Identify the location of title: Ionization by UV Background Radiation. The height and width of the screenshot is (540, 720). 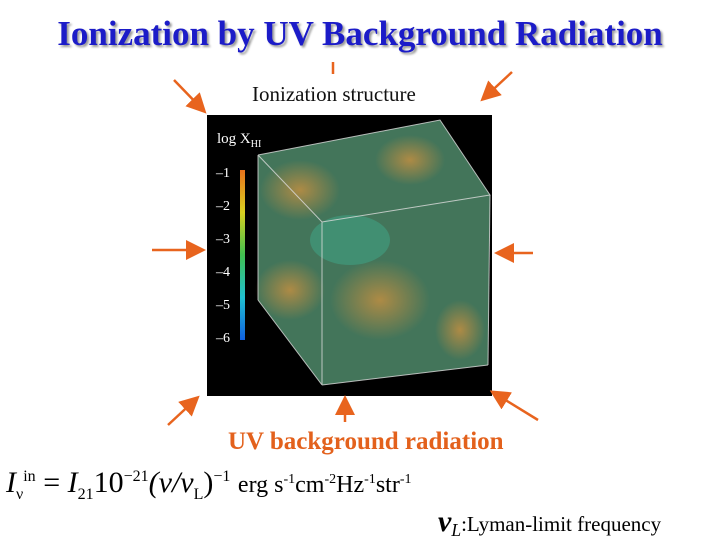
(360, 33).